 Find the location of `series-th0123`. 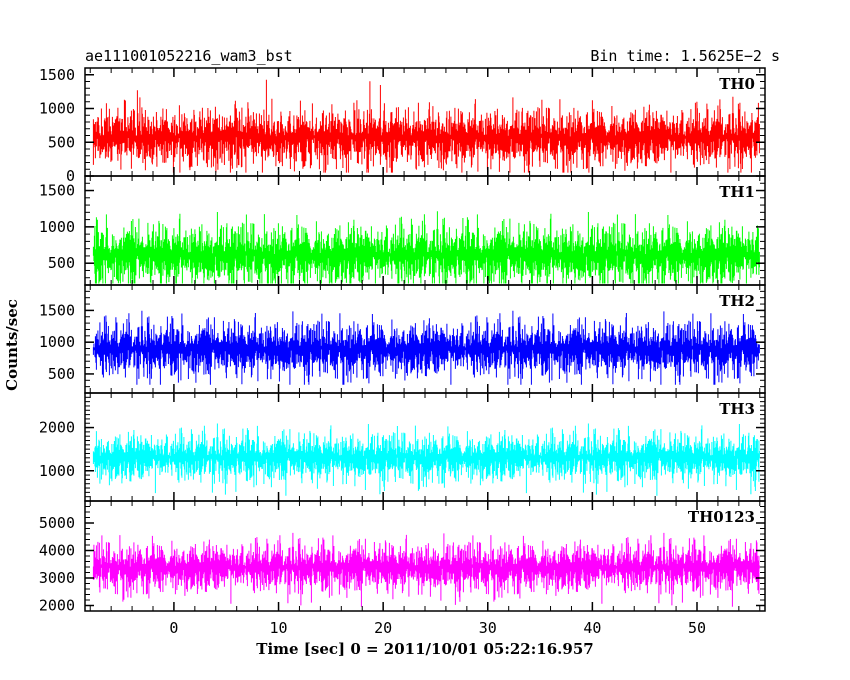

series-th0123 is located at coordinates (426, 569).